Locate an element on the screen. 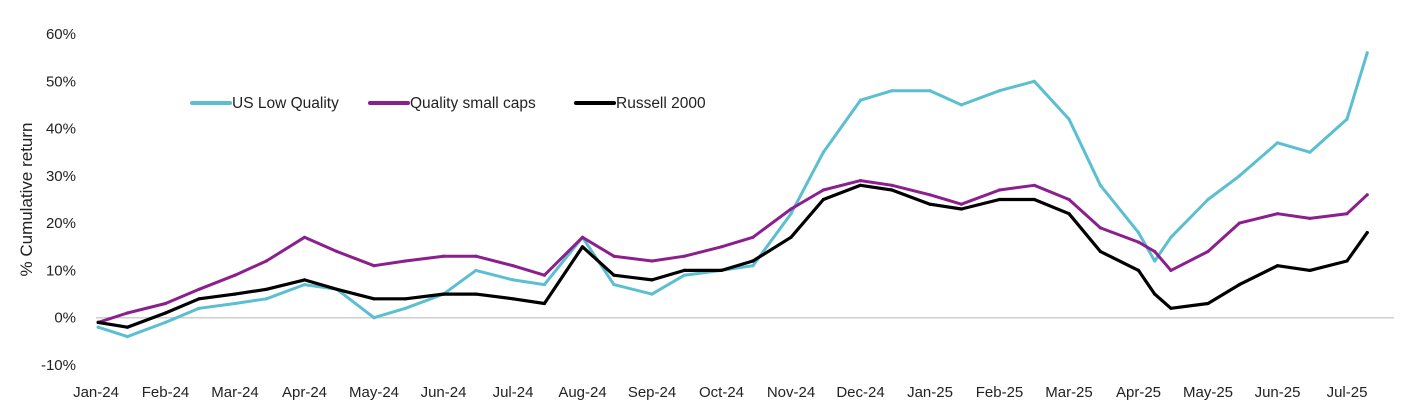 The image size is (1426, 420). x-tick-label: Mar-24 is located at coordinates (235, 392).